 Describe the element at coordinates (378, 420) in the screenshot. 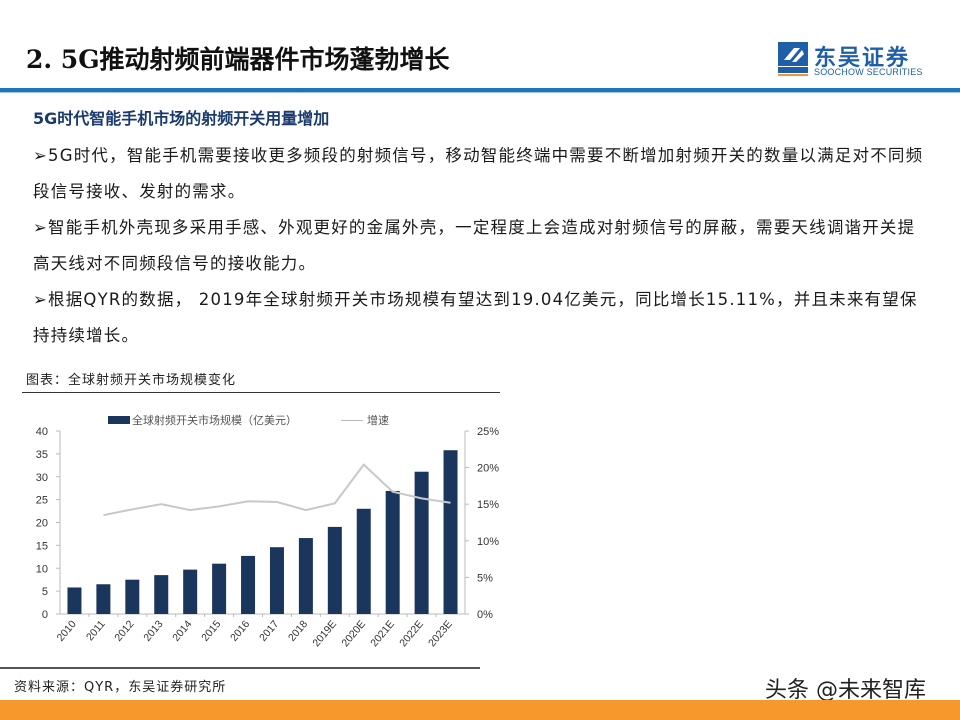

I see `legend-line-label: 增速` at that location.